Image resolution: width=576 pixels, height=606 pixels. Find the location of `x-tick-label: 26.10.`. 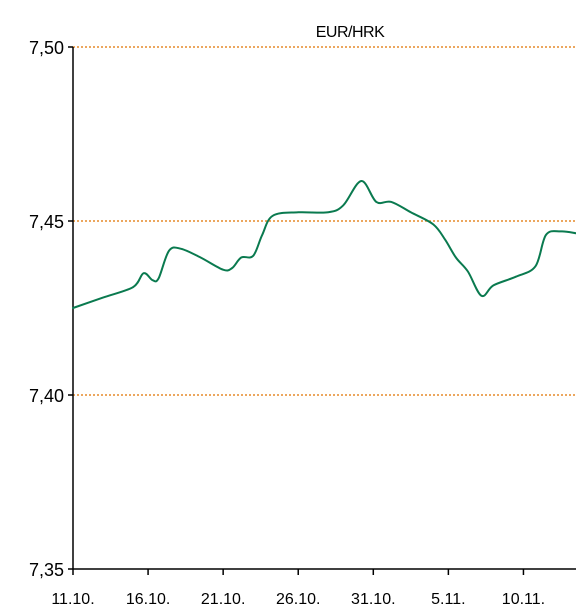

x-tick-label: 26.10. is located at coordinates (298, 598).